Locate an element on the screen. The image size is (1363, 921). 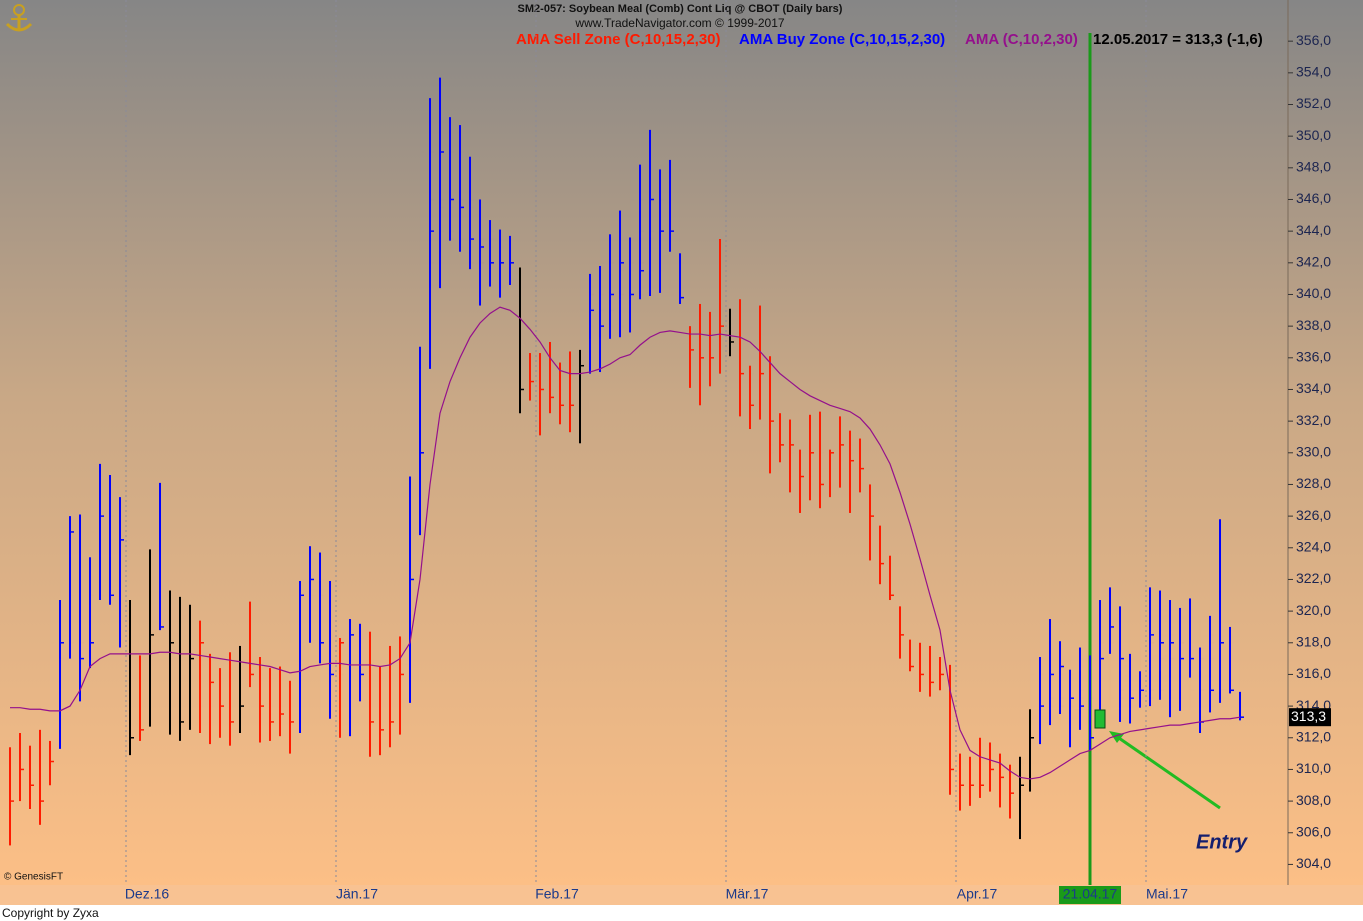
last-price-label: 313,3 is located at coordinates (1308, 716).